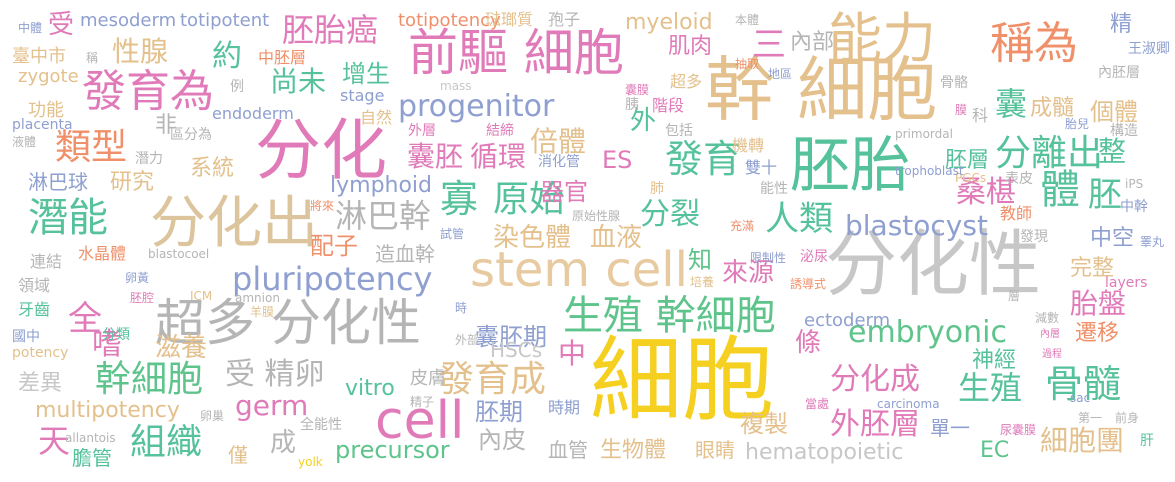 The width and height of the screenshot is (1175, 482). What do you see at coordinates (742, 226) in the screenshot?
I see `word: 充滿` at bounding box center [742, 226].